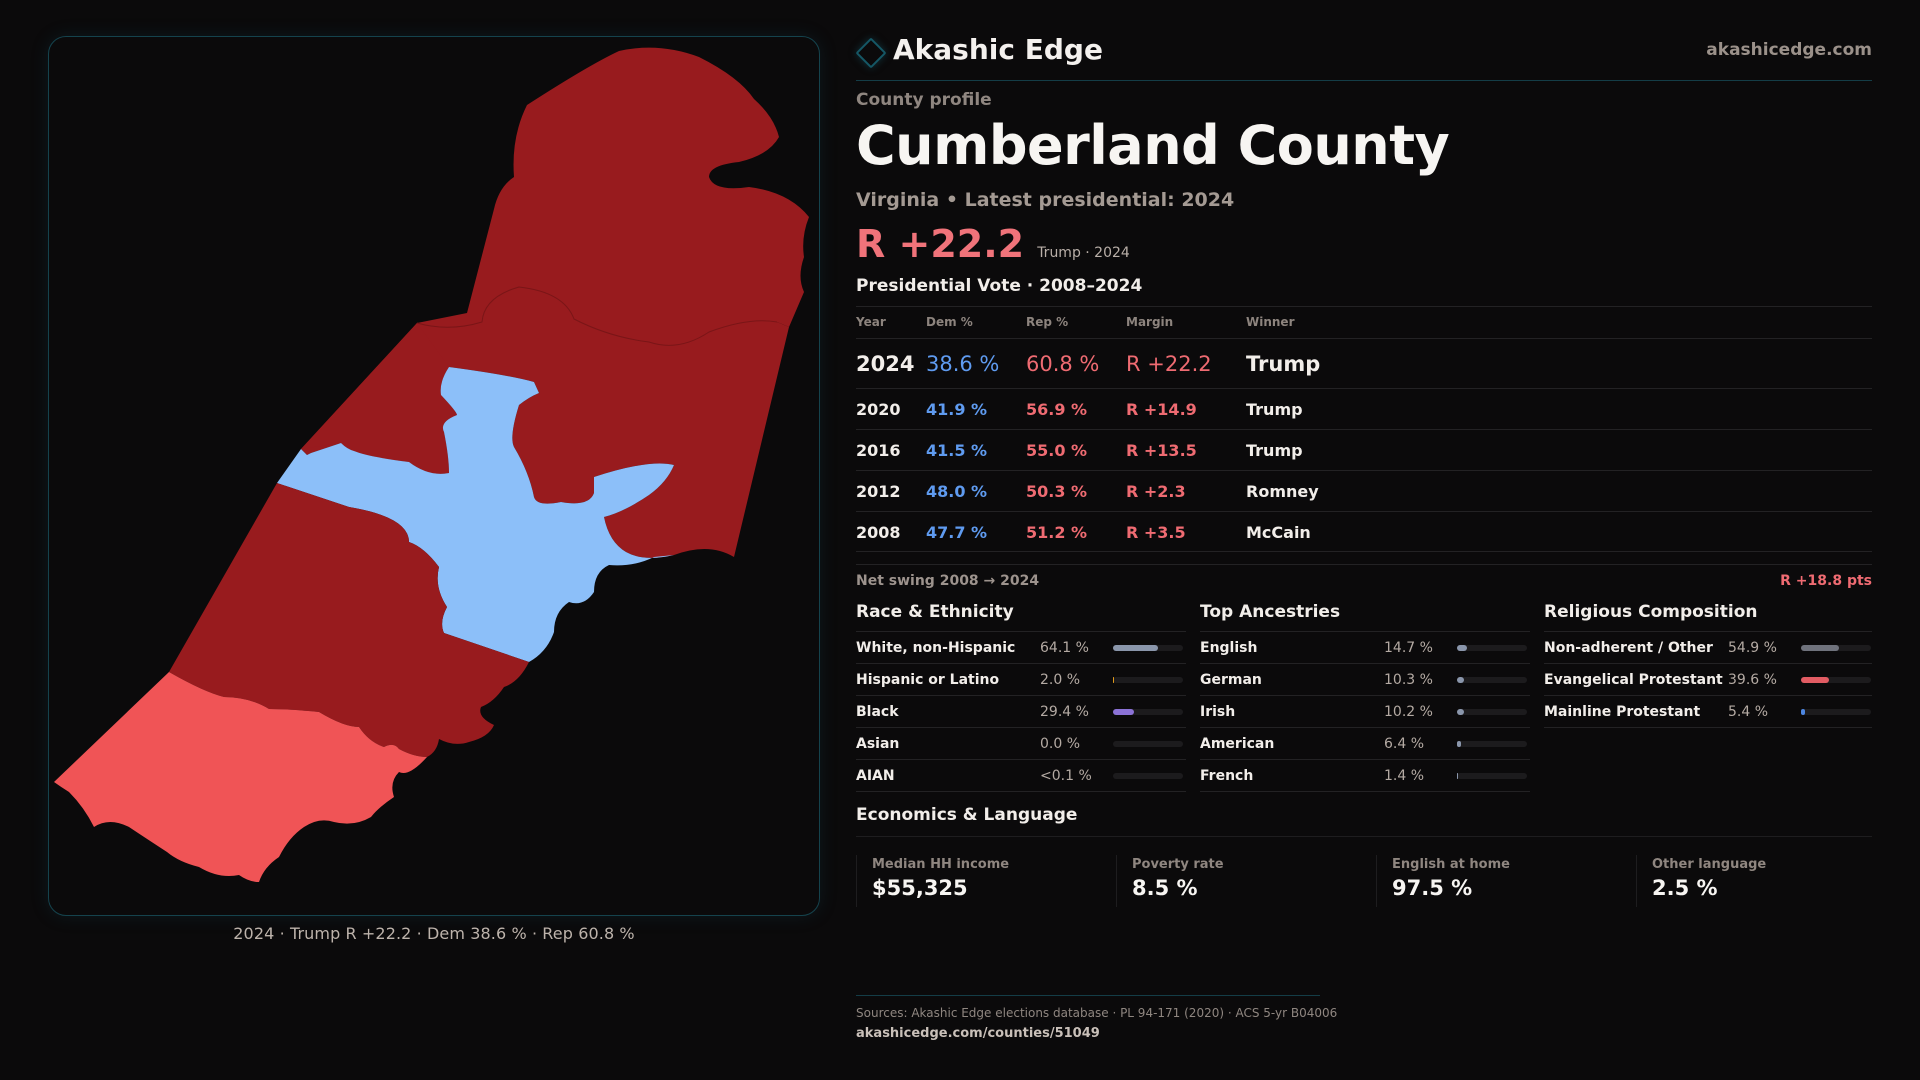 Image resolution: width=1920 pixels, height=1080 pixels. Describe the element at coordinates (957, 532) in the screenshot. I see `cell-dem: 47.7 %` at that location.